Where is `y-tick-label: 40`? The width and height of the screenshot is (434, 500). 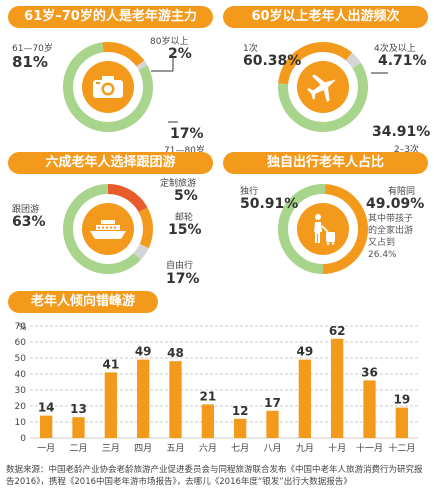 y-tick-label: 40 is located at coordinates (21, 375).